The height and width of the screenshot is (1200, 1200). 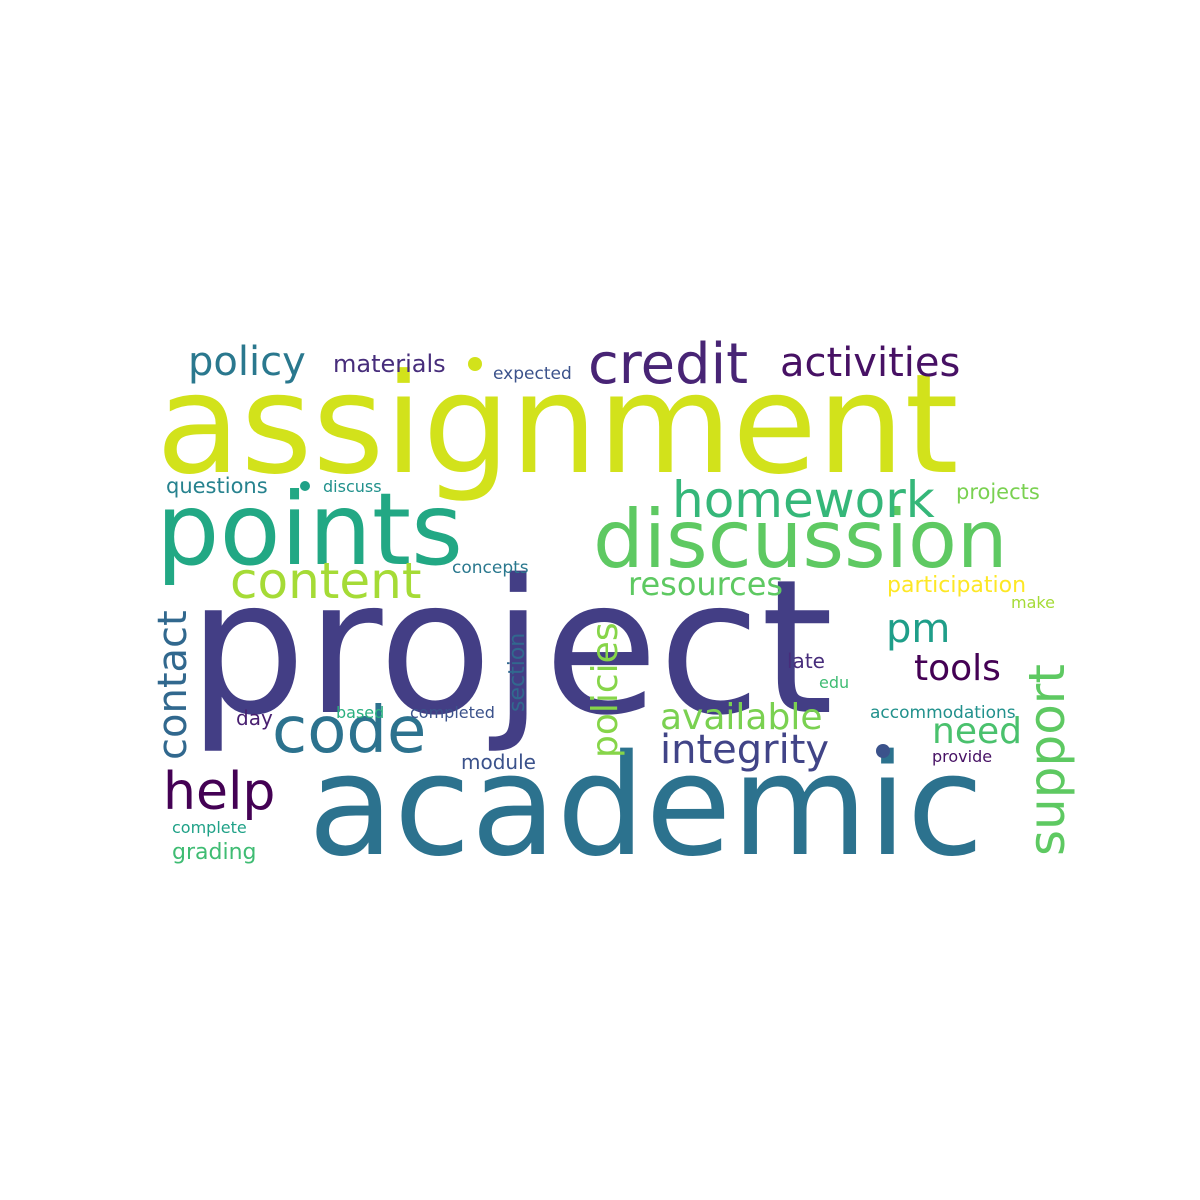 What do you see at coordinates (806, 661) in the screenshot?
I see `word-late: late` at bounding box center [806, 661].